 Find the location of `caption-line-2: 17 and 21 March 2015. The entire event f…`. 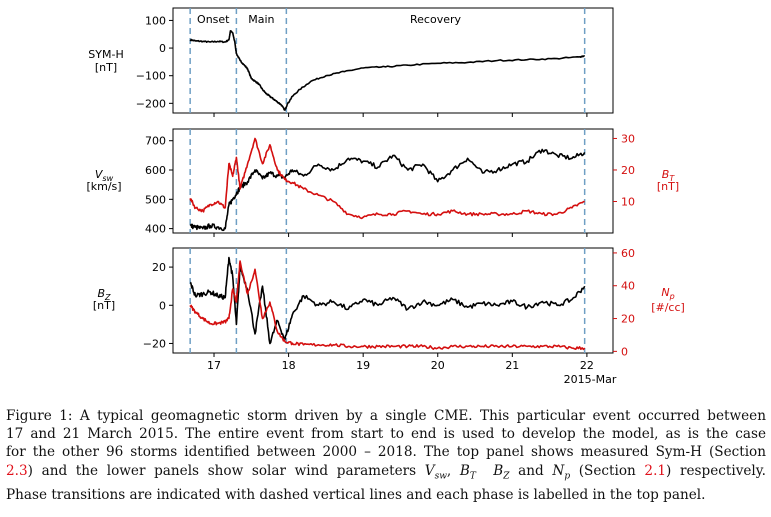

caption-line-2: 17 and 21 March 2015. The entire event f… is located at coordinates (386, 434).